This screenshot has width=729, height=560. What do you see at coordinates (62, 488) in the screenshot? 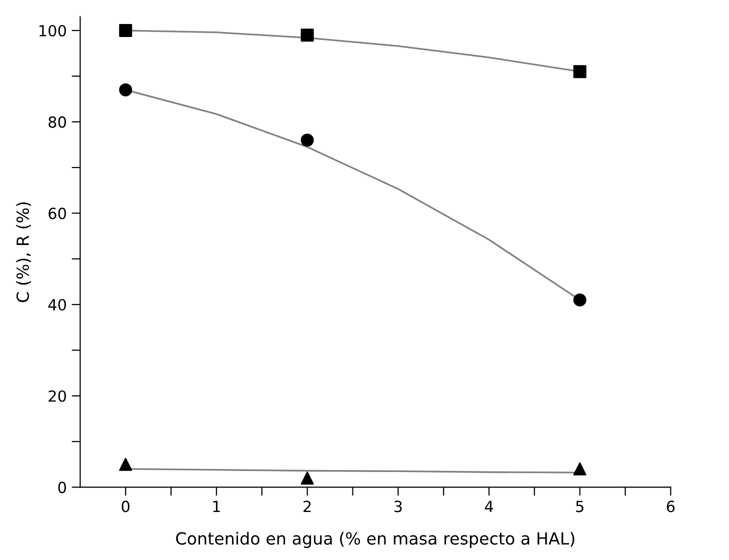
I see `y-tick-label: 0` at bounding box center [62, 488].